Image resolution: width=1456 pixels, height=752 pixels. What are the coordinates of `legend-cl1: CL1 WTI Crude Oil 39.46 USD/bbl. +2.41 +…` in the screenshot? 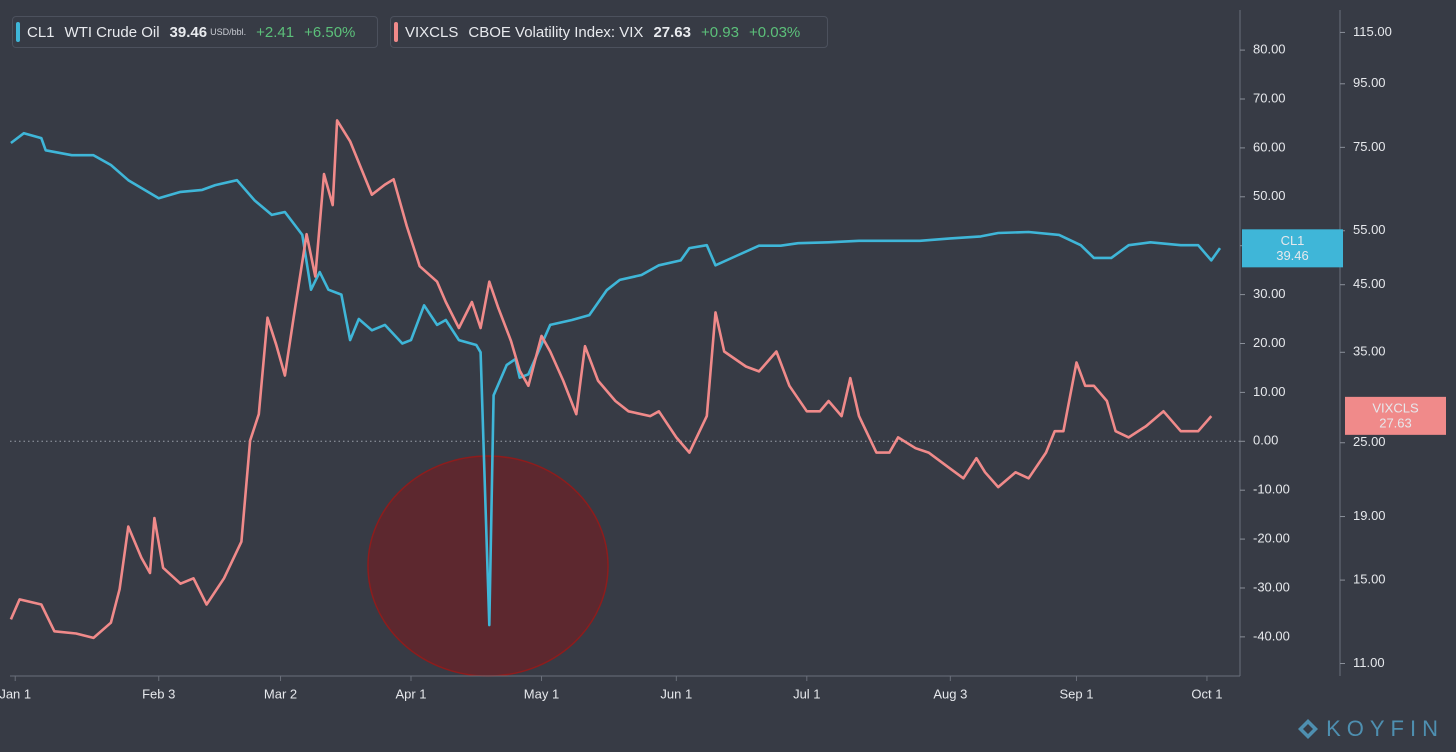 It's located at (195, 32).